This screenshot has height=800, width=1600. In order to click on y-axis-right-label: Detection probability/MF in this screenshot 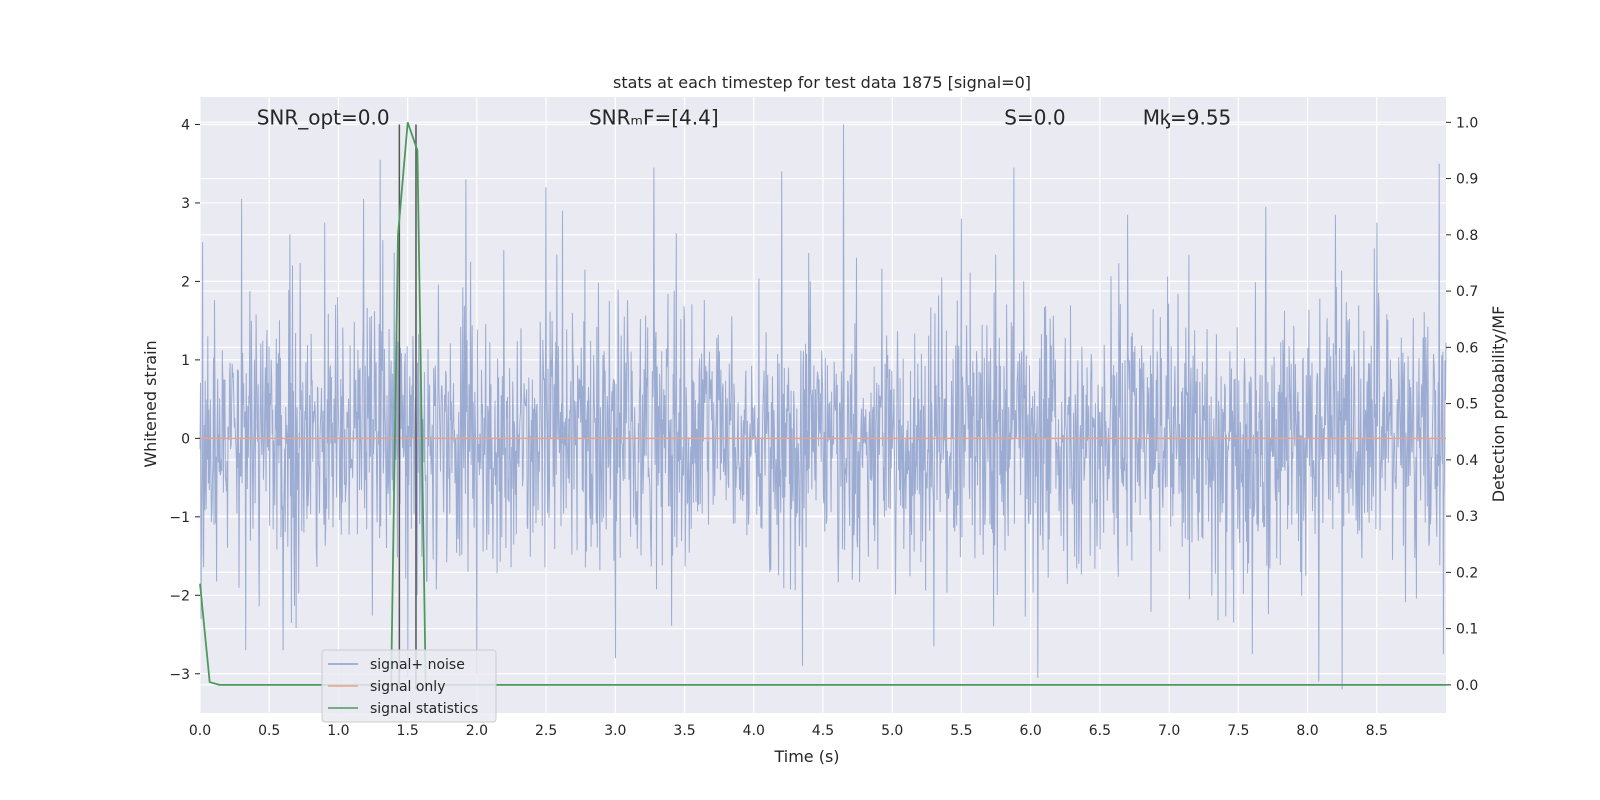, I will do `click(1498, 404)`.